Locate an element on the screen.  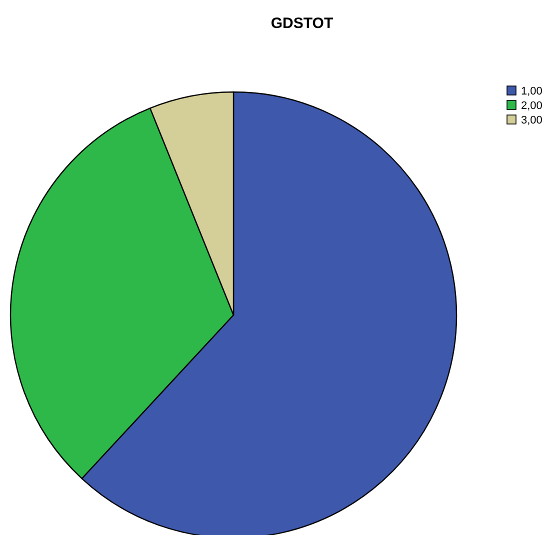
legend-label: 1,00 is located at coordinates (531, 92).